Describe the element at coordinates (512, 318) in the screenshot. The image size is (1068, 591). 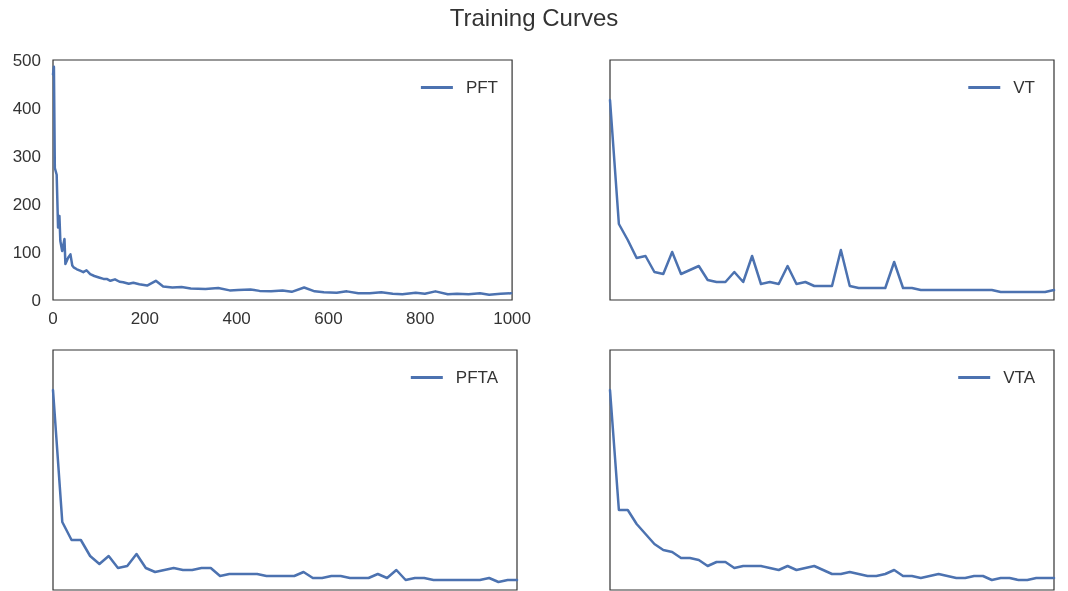
I see `x-tick-label: 1000` at that location.